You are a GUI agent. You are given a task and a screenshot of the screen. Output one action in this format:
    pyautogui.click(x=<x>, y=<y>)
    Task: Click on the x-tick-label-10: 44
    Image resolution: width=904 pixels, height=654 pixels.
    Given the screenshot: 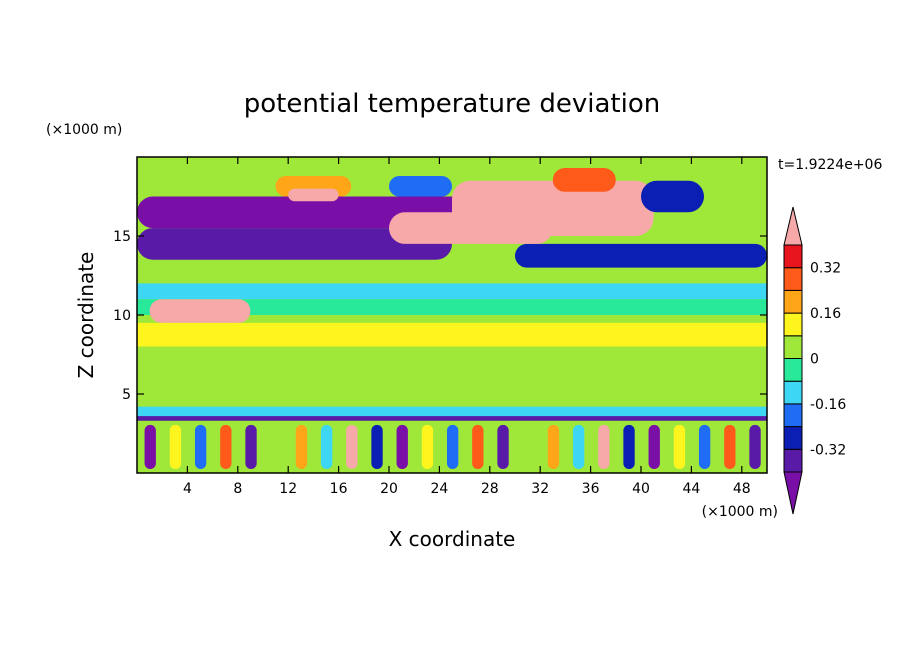 What is the action you would take?
    pyautogui.click(x=691, y=489)
    